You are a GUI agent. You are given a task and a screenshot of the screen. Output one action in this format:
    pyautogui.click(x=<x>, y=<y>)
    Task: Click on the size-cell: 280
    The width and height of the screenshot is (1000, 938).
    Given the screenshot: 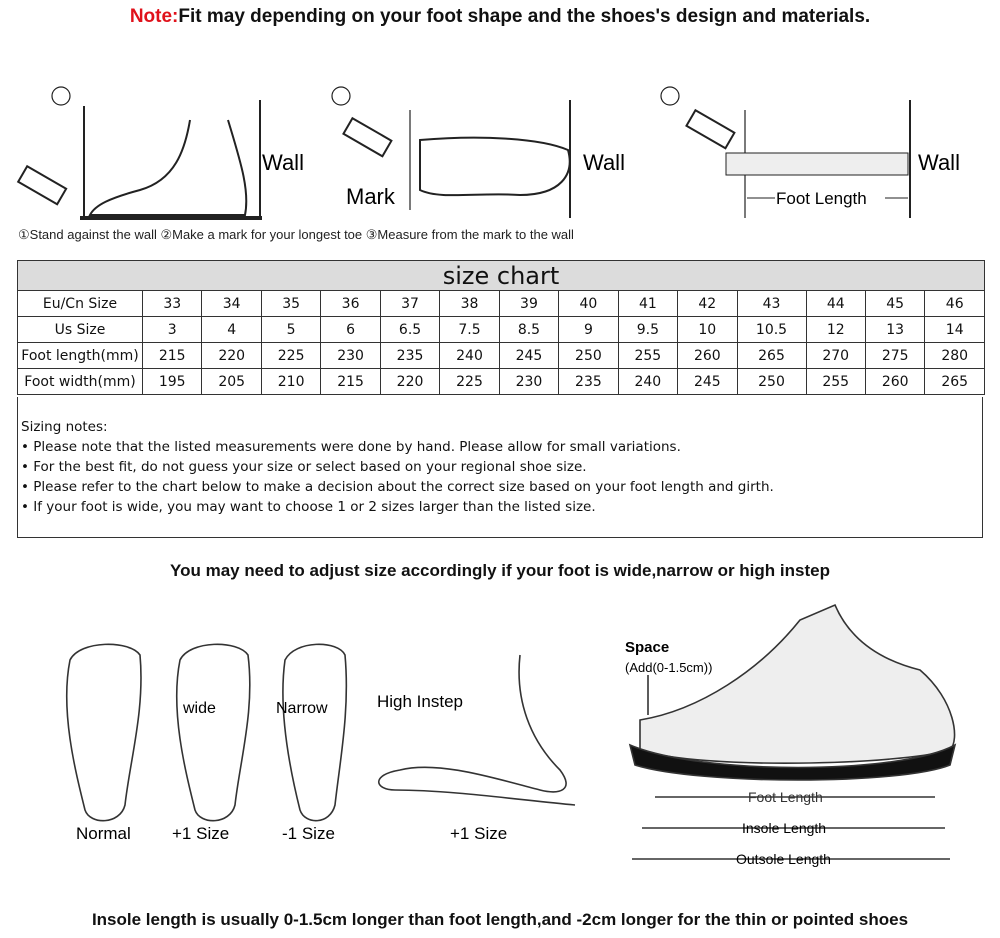 What is the action you would take?
    pyautogui.click(x=954, y=355)
    